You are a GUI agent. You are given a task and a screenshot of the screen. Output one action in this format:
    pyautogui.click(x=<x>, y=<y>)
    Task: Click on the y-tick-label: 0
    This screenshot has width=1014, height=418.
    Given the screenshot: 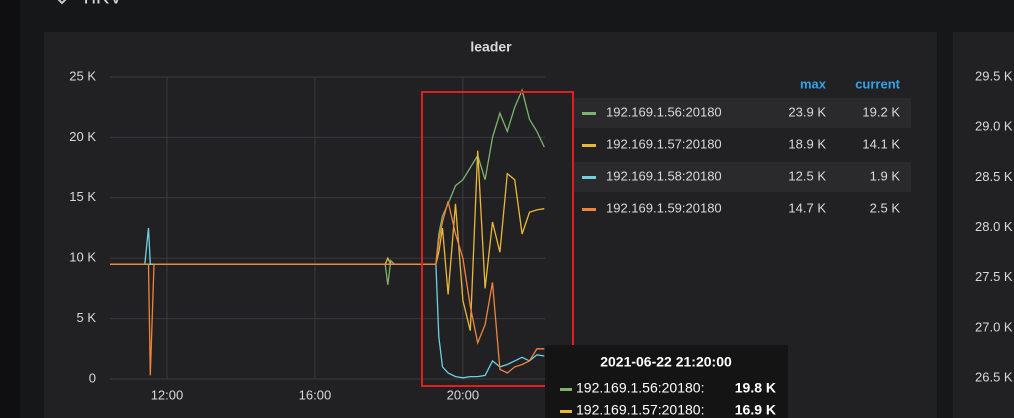 What is the action you would take?
    pyautogui.click(x=92, y=377)
    